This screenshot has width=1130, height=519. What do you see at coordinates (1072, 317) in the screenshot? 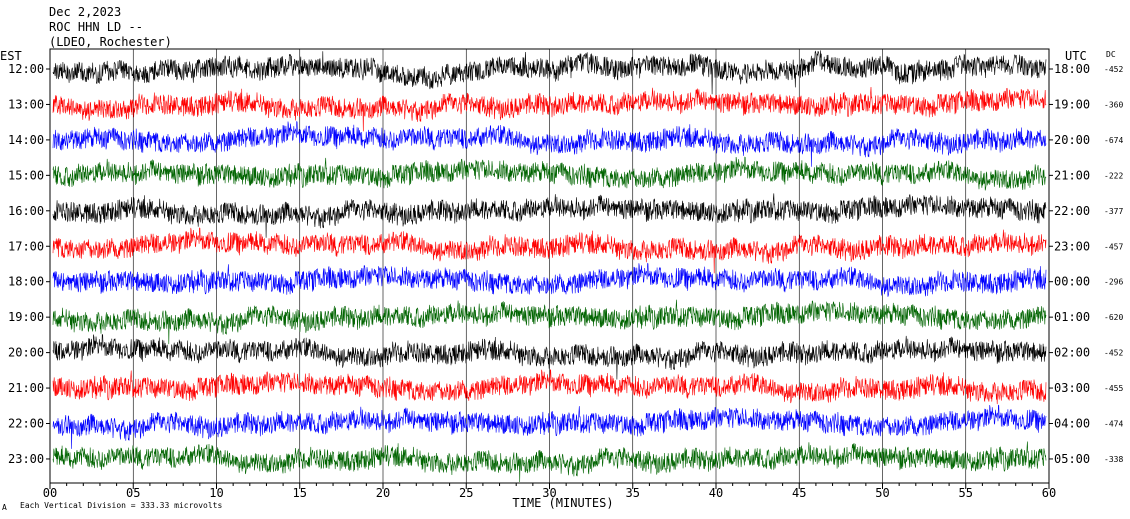
I see `utc-hour-label: 01:00` at bounding box center [1072, 317].